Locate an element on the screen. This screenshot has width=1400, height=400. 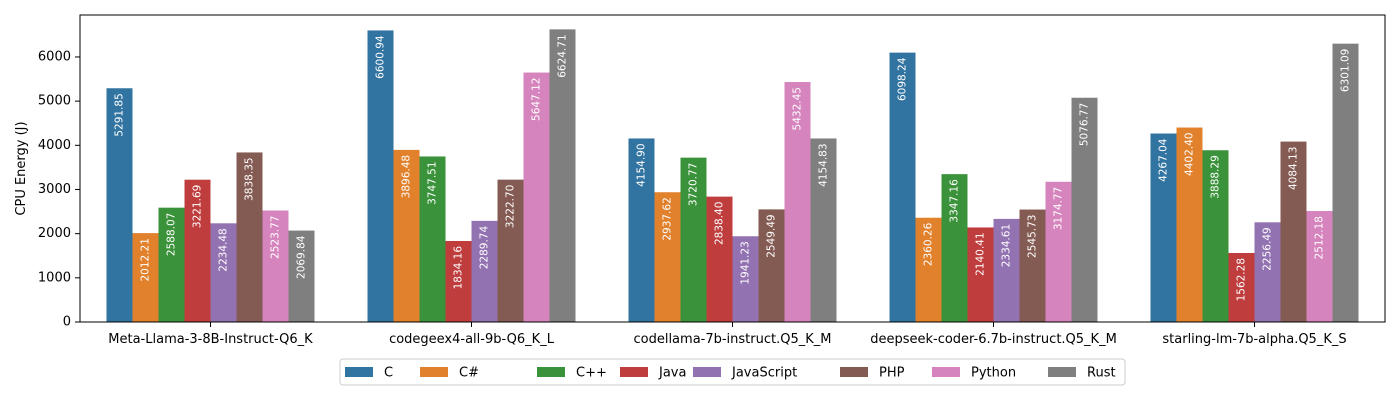
y-axis: 0 1000 2000 3000 4000 5000 6000 is located at coordinates (59, 189).